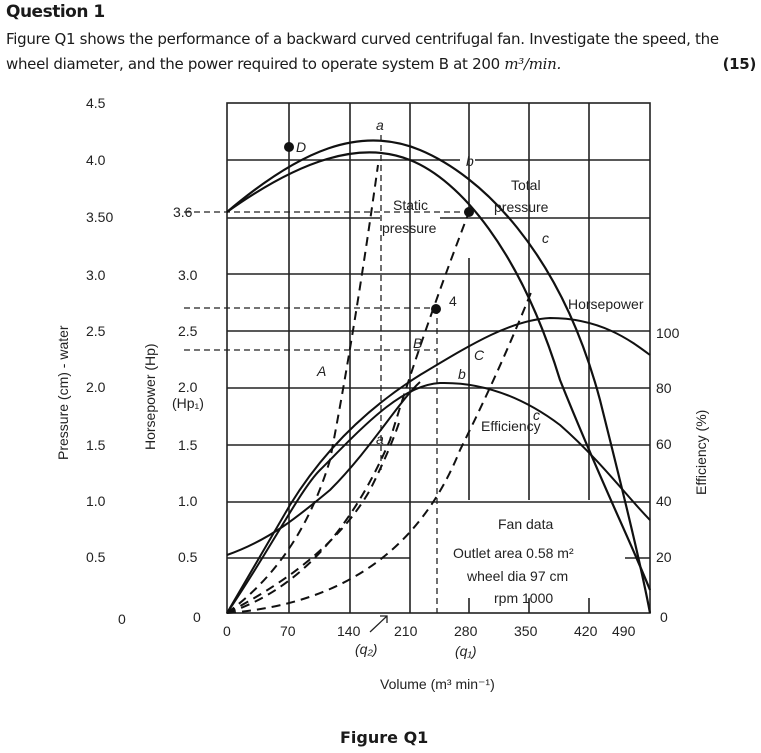  Describe the element at coordinates (188, 501) in the screenshot. I see `hp-tick: 1.0` at that location.